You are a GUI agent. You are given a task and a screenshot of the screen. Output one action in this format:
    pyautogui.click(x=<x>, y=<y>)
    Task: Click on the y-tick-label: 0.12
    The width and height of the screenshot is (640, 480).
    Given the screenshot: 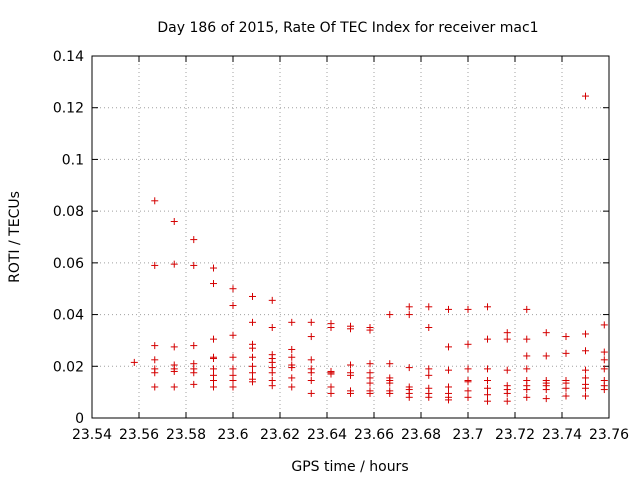 What is the action you would take?
    pyautogui.click(x=68, y=109)
    